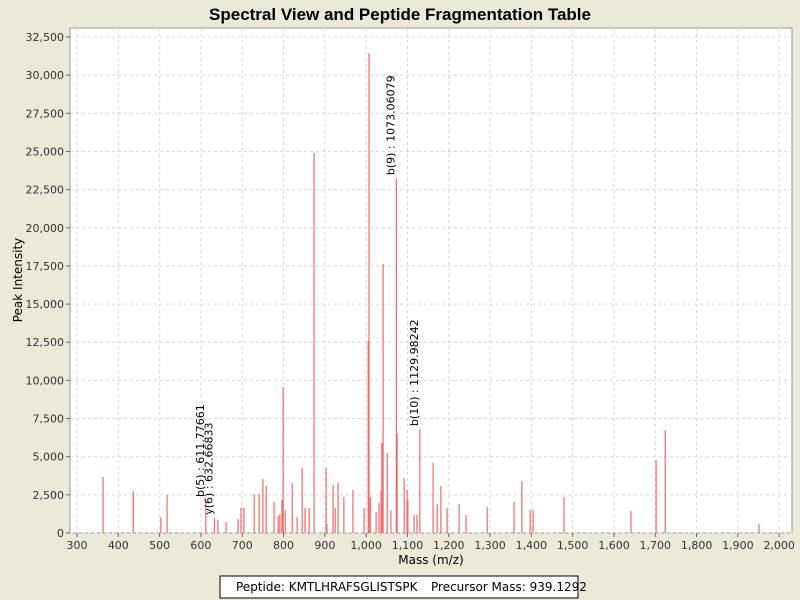  Describe the element at coordinates (45, 266) in the screenshot. I see `y-tick-label: 17,500` at that location.